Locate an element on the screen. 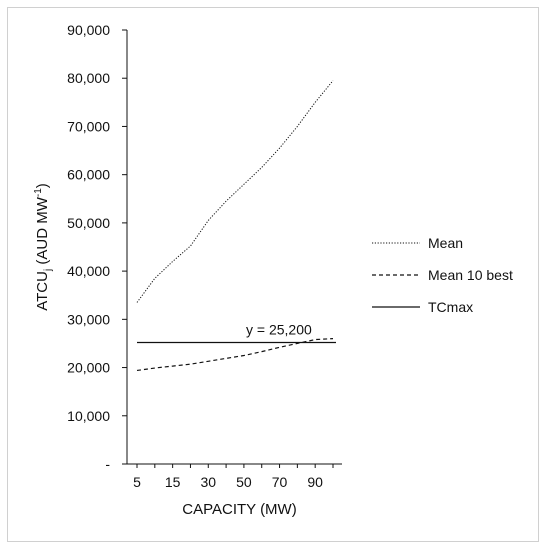  y-axis-title: ATCUj (AUD MW-1) is located at coordinates (43, 247).